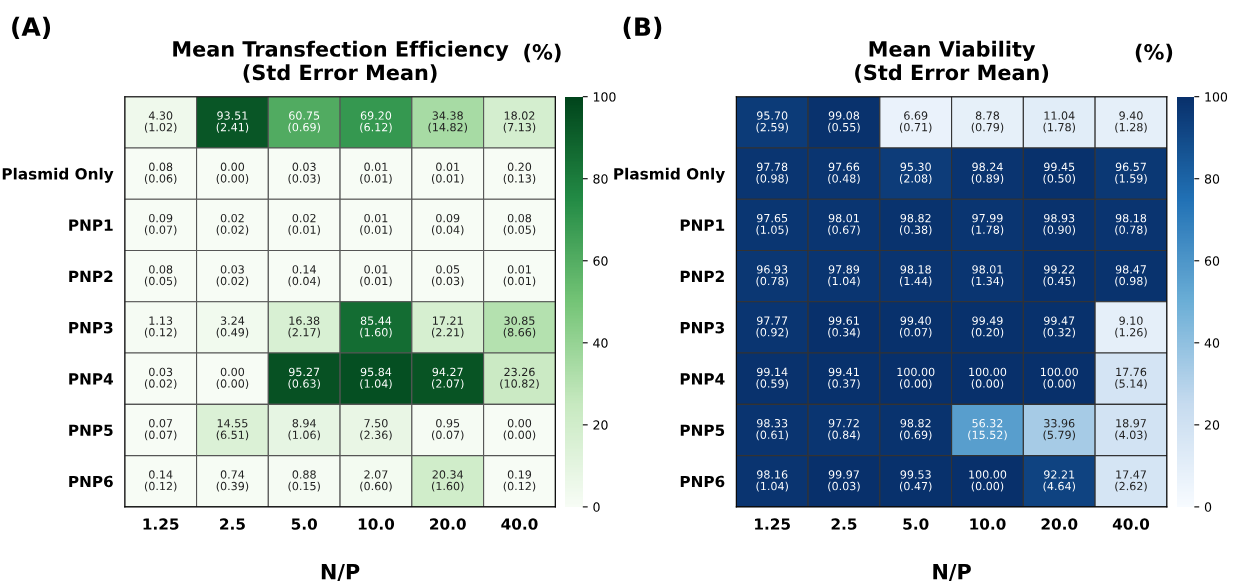 The image size is (1248, 586). Describe the element at coordinates (1059, 122) in the screenshot. I see `data-label: 11.04 (1.78)` at that location.